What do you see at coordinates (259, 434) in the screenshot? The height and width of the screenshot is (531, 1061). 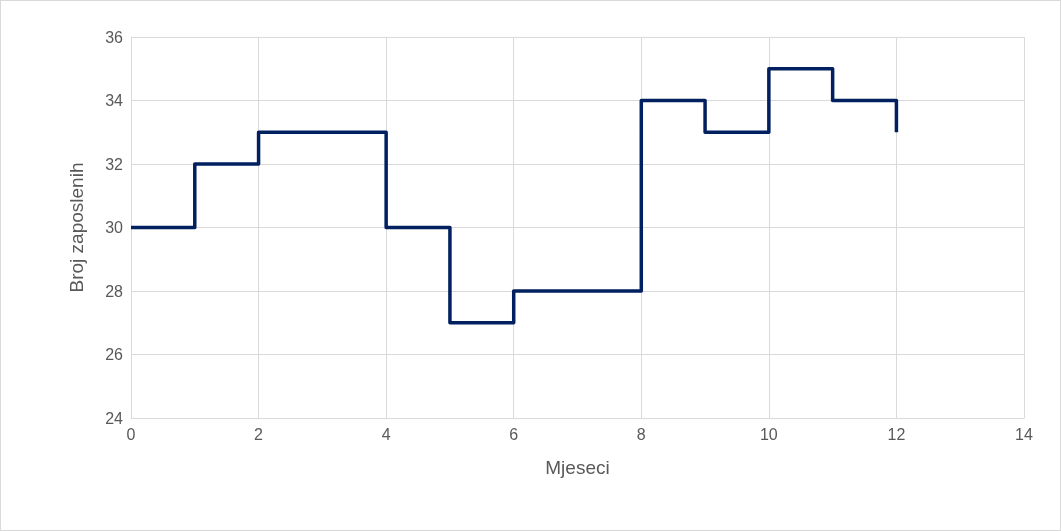 I see `x-tick-label: 2` at bounding box center [259, 434].